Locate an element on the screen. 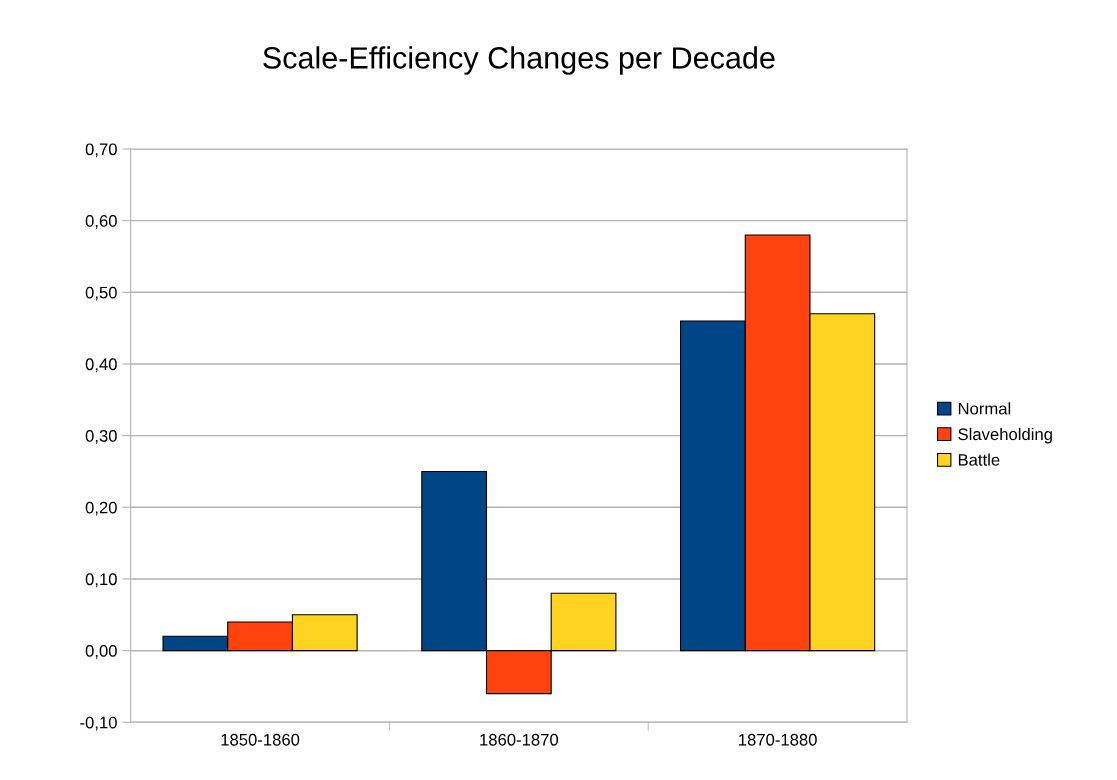 The image size is (1117, 780). legend-label: Slaveholding is located at coordinates (1005, 435).